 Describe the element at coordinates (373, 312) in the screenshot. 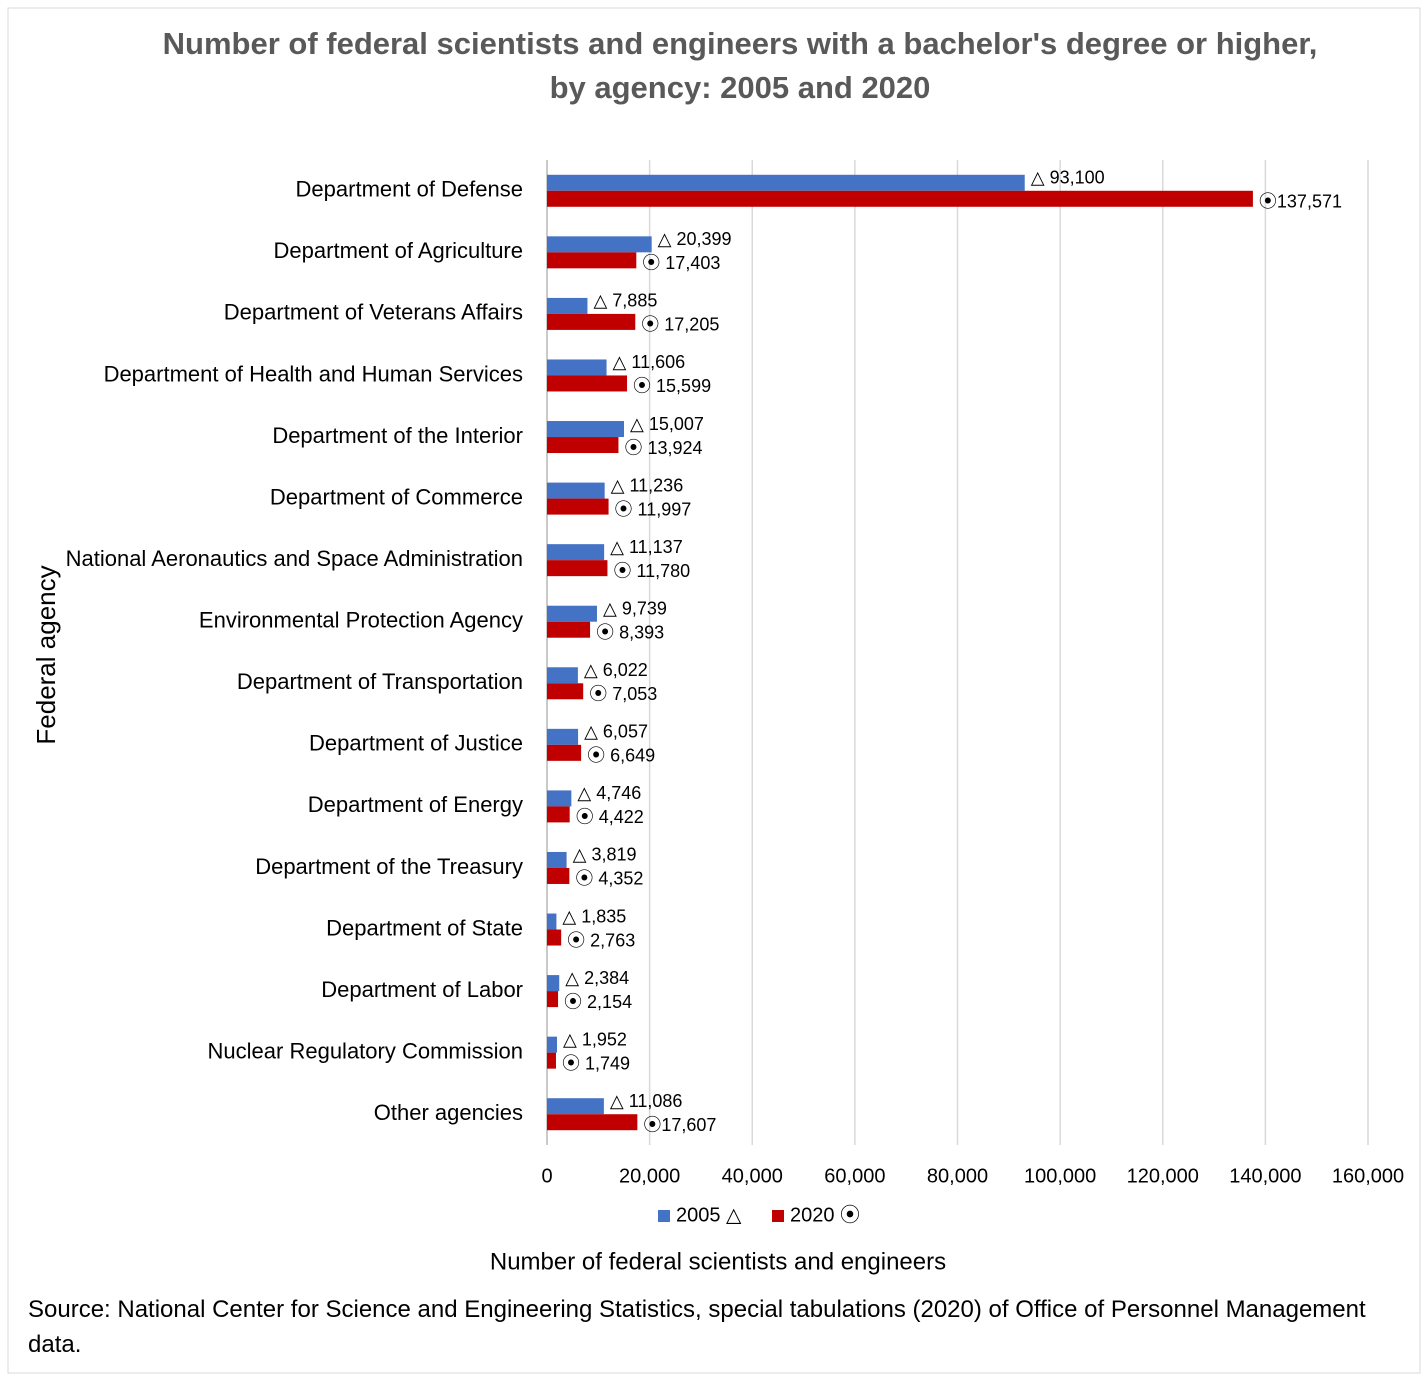

I see `y-tick-label: Department of Veterans Affairs` at that location.